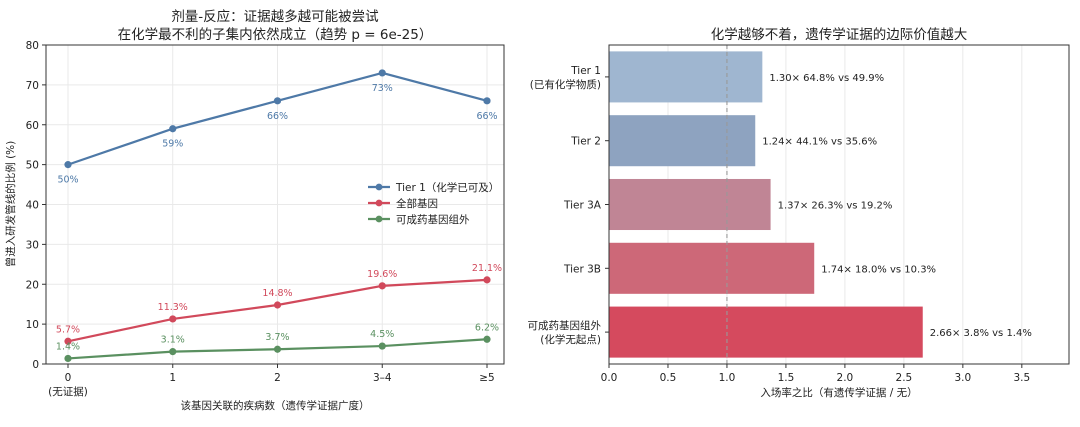 This screenshot has width=1080, height=427. What do you see at coordinates (32, 245) in the screenshot?
I see `left-y-tick-label: 30` at bounding box center [32, 245].